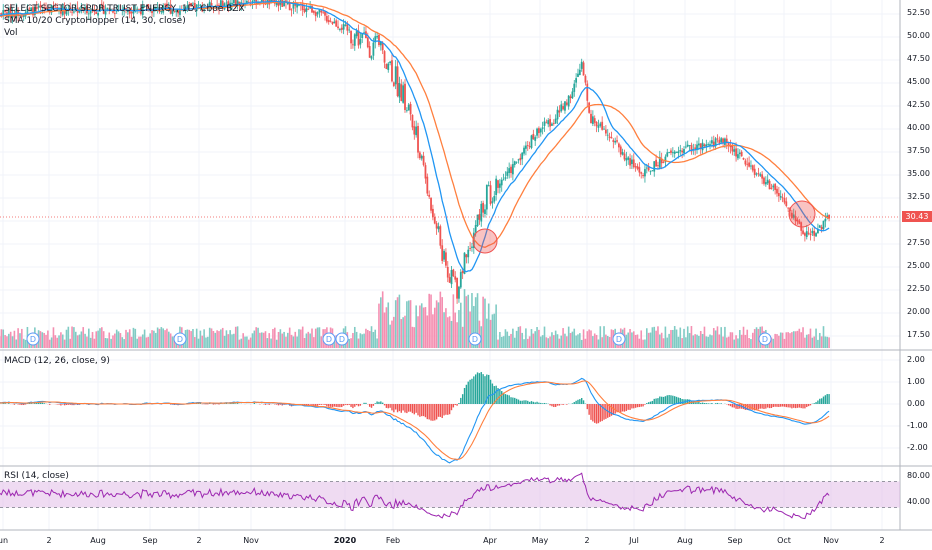  I want to click on volume-indicator-label: Vol, so click(11, 33).